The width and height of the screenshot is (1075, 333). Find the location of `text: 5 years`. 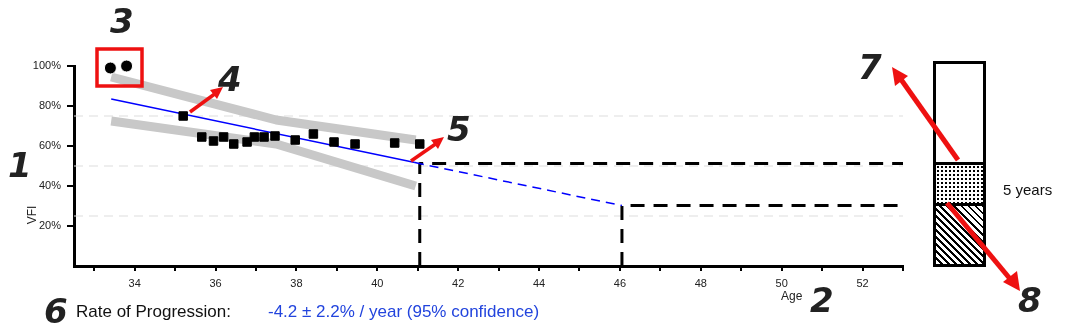

text: 5 years is located at coordinates (1028, 189).